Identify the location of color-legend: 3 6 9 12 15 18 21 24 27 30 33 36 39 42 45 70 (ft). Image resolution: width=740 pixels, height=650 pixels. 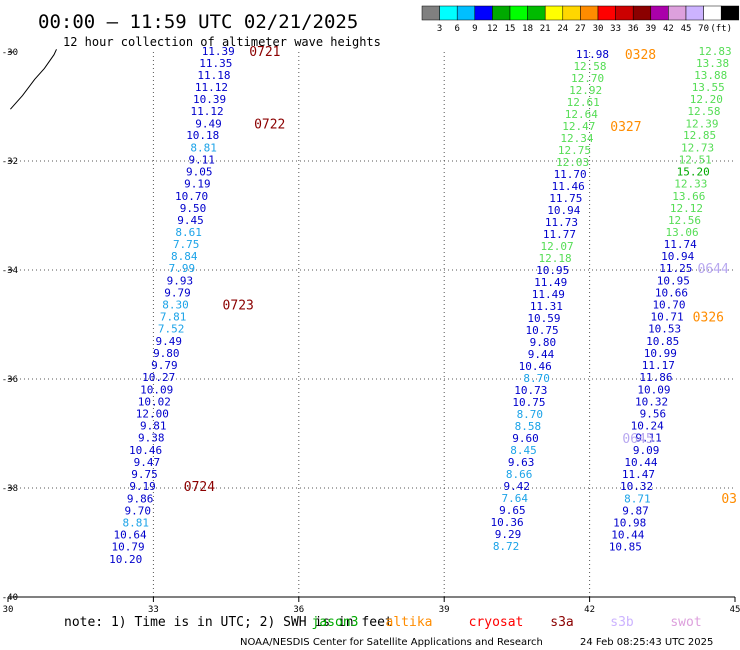
(580, 19).